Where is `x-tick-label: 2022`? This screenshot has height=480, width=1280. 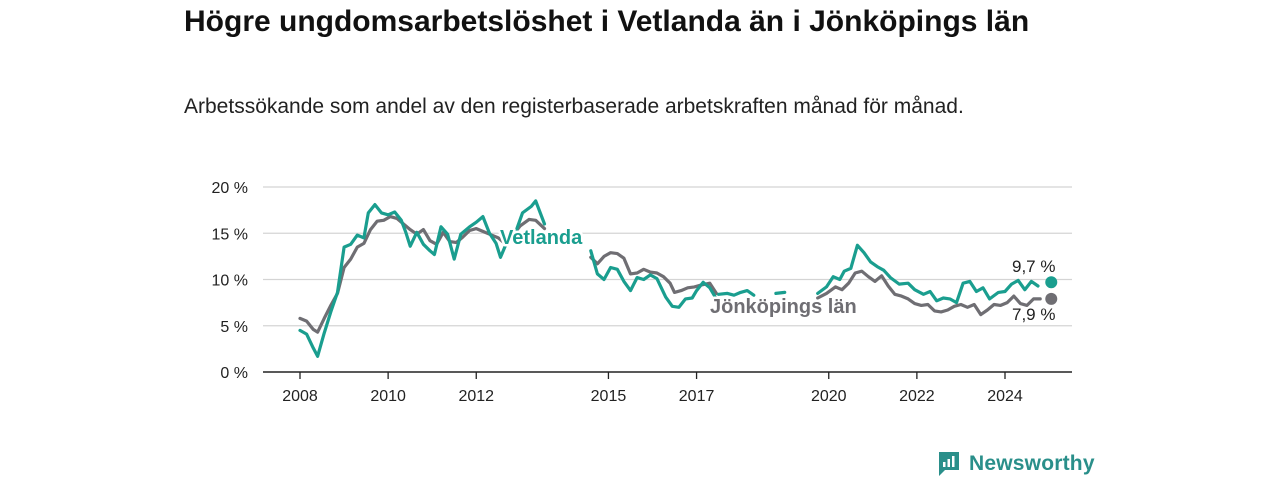
x-tick-label: 2022 is located at coordinates (917, 396).